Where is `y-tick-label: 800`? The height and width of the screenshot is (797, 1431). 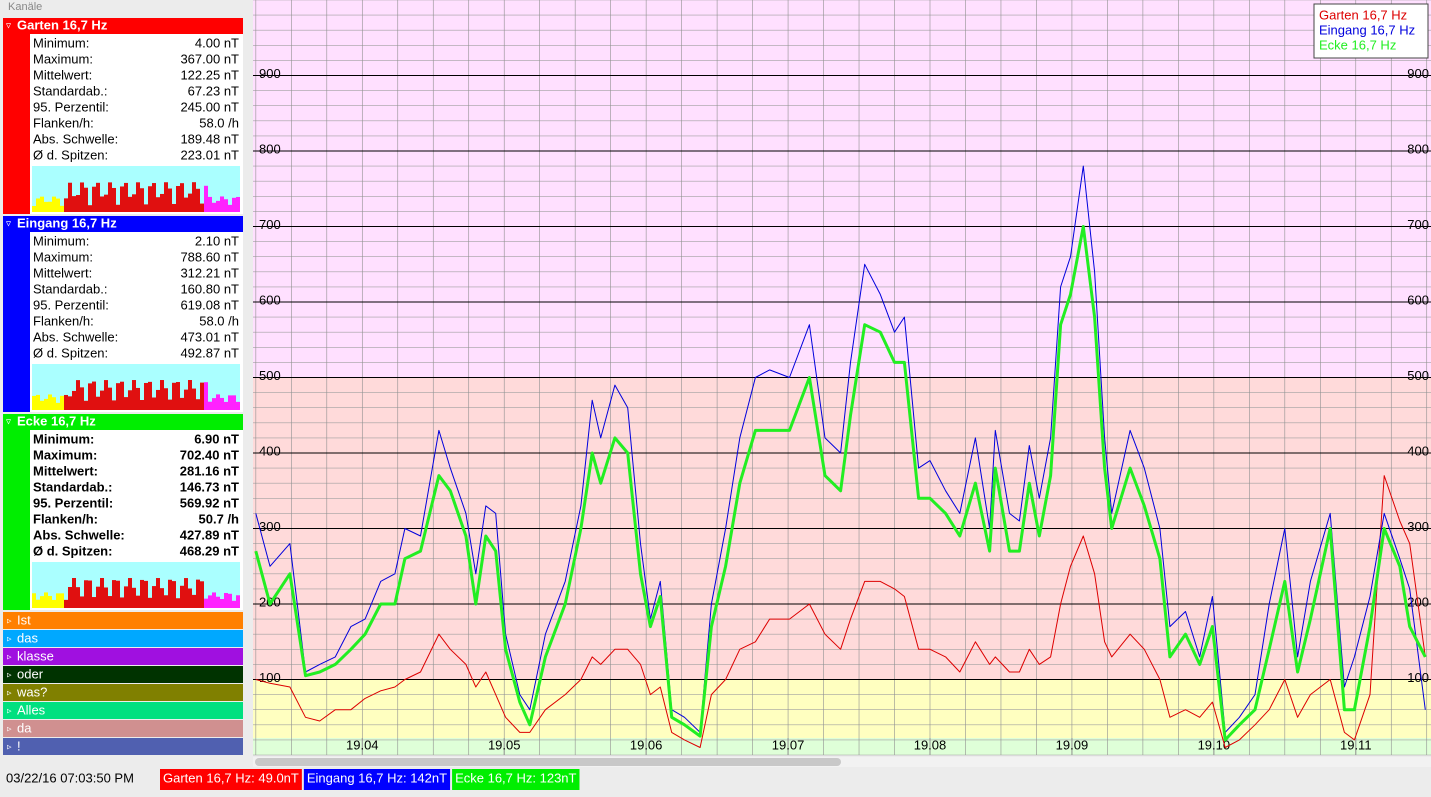 y-tick-label: 800 is located at coordinates (270, 148).